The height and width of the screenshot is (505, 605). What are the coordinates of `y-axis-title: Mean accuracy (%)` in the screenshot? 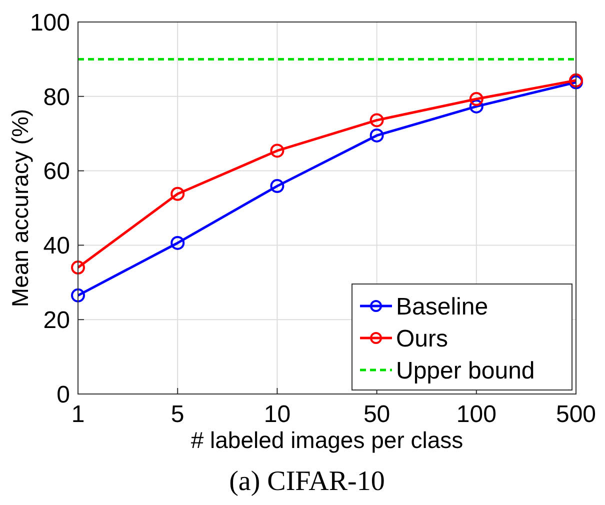 It's located at (20, 208).